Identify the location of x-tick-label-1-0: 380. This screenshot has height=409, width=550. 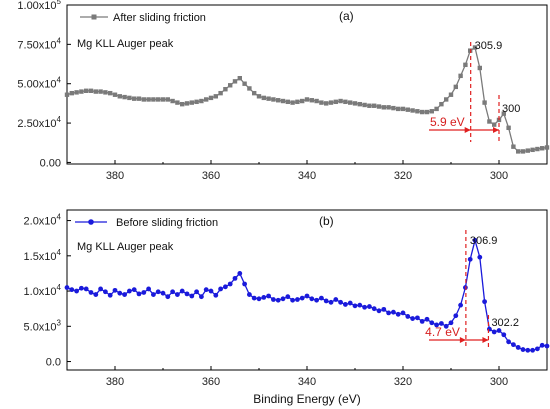
(115, 382).